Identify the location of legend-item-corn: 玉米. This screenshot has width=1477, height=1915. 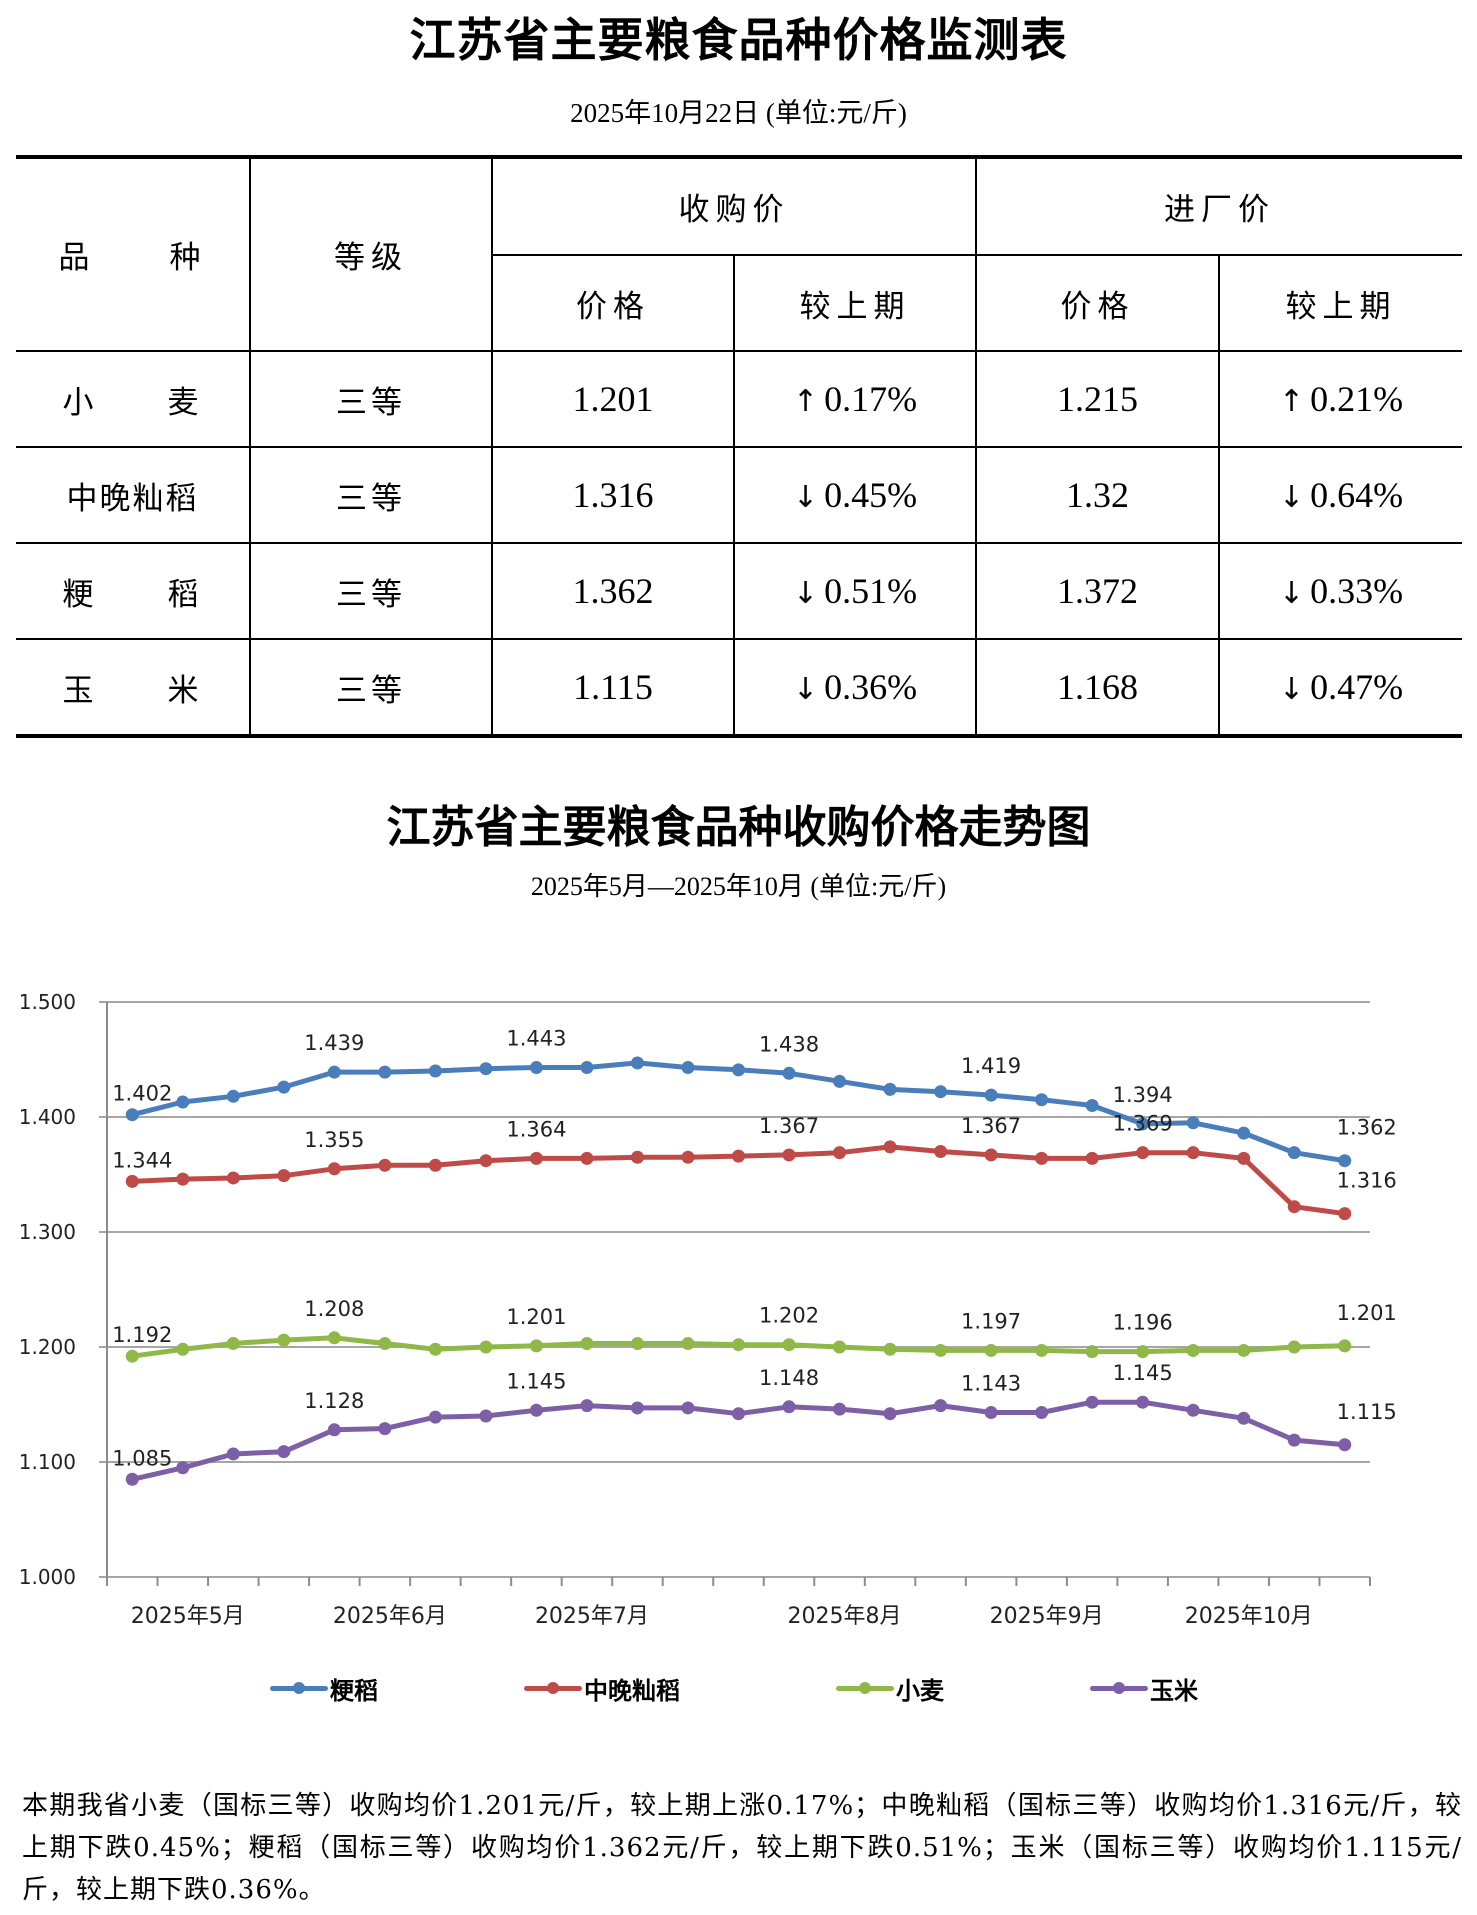
(1144, 1688).